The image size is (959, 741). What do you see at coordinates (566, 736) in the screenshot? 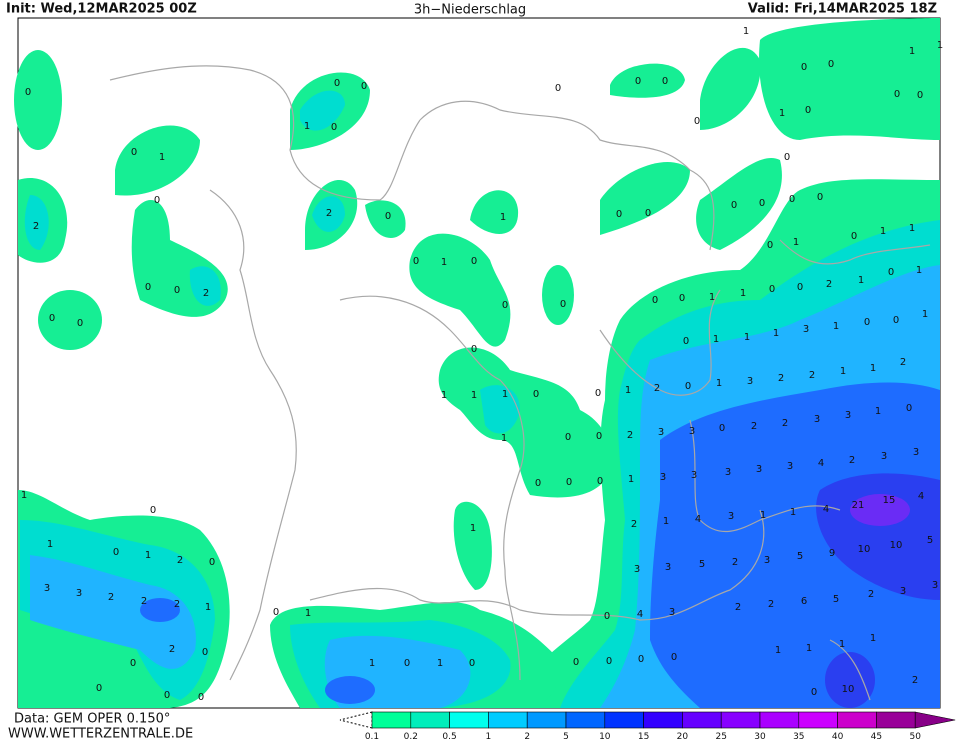
I see `legend-level-label: 5` at bounding box center [566, 736].